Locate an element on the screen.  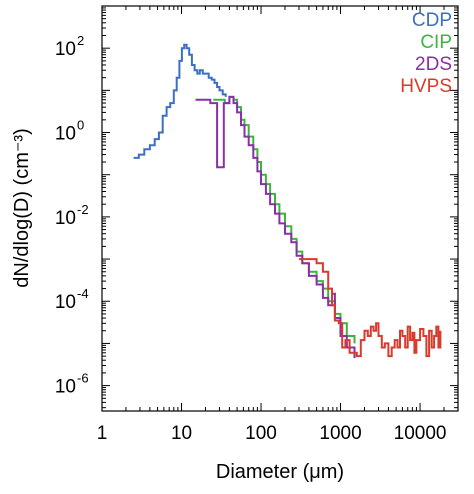
y-tick-label: 10 0 is located at coordinates (69, 131).